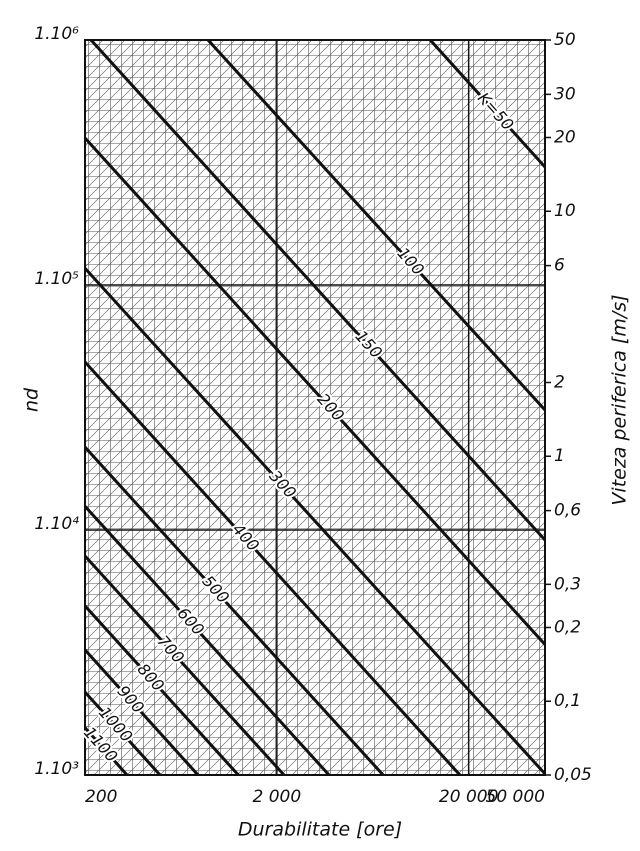  What do you see at coordinates (559, 266) in the screenshot?
I see `y2-tick-label: 6` at bounding box center [559, 266].